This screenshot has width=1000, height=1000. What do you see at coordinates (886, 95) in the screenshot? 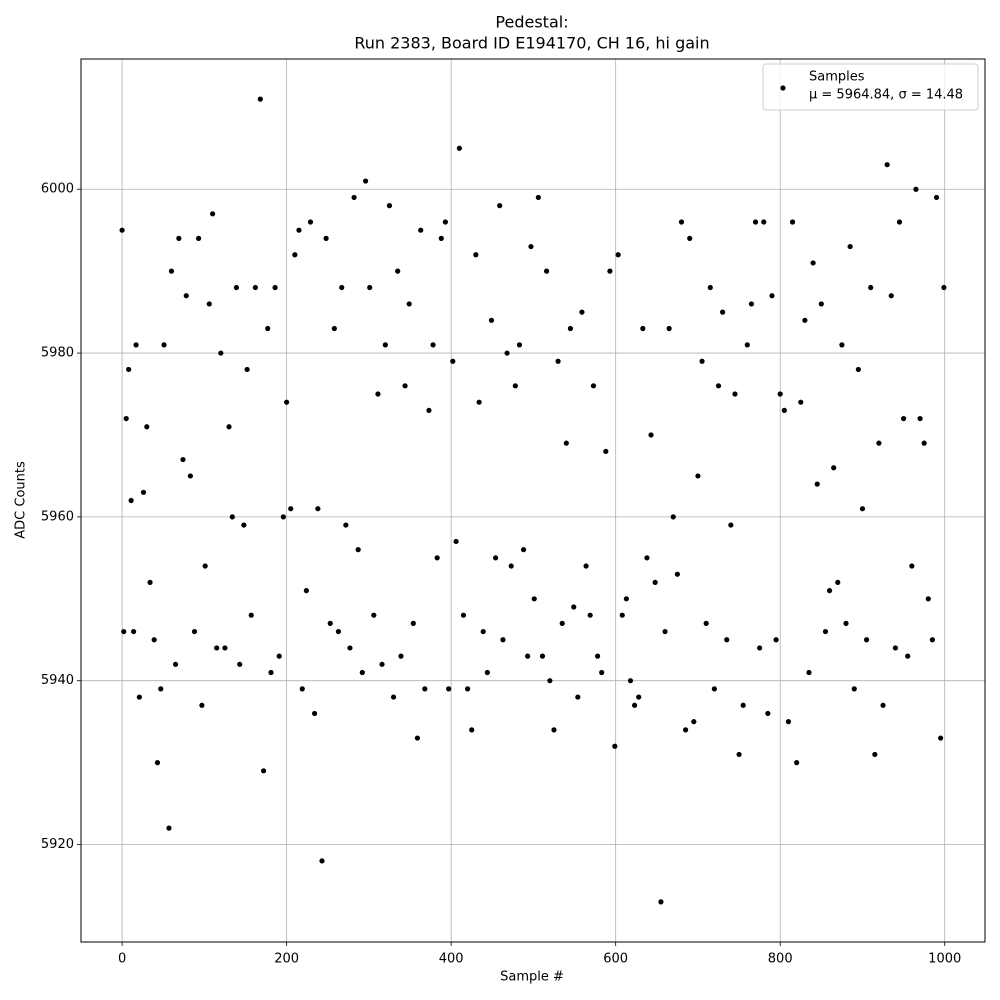
I see `legend-stats: μ = 5964.84, σ = 14.48` at bounding box center [886, 95].